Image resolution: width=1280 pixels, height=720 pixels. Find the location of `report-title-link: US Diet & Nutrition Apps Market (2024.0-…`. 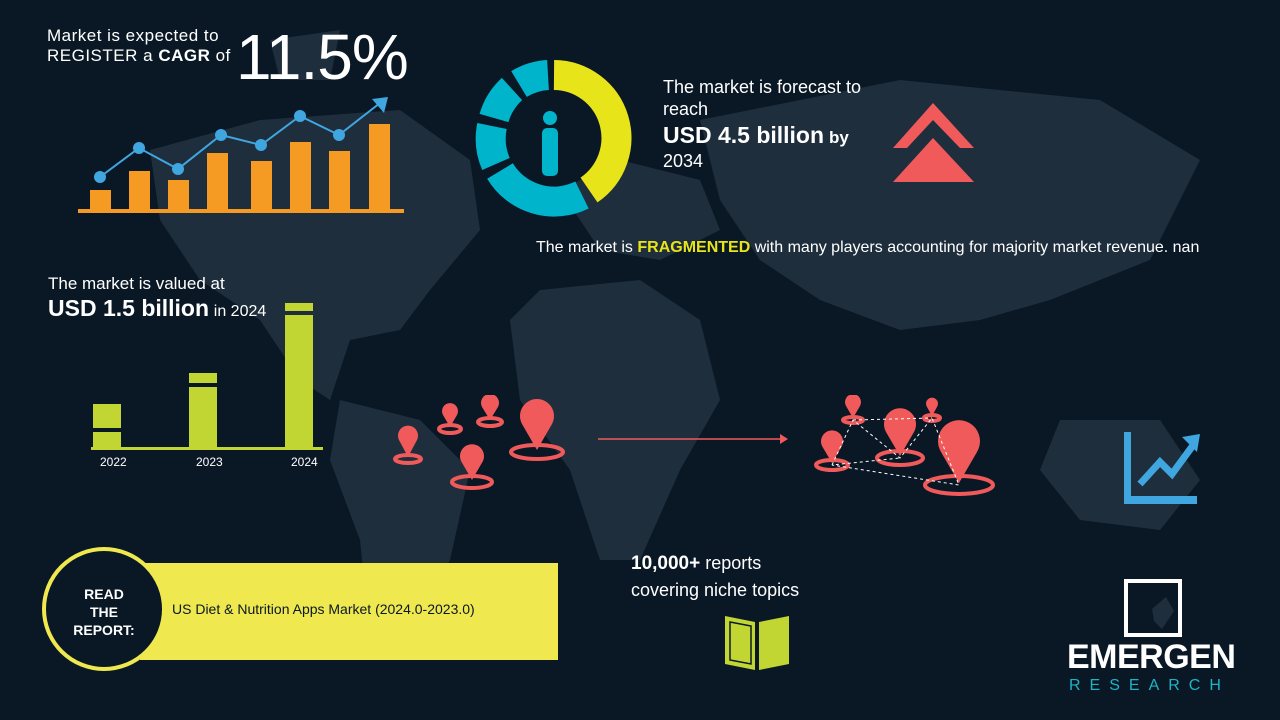

report-title-link: US Diet & Nutrition Apps Market (2024.0-… is located at coordinates (323, 609).